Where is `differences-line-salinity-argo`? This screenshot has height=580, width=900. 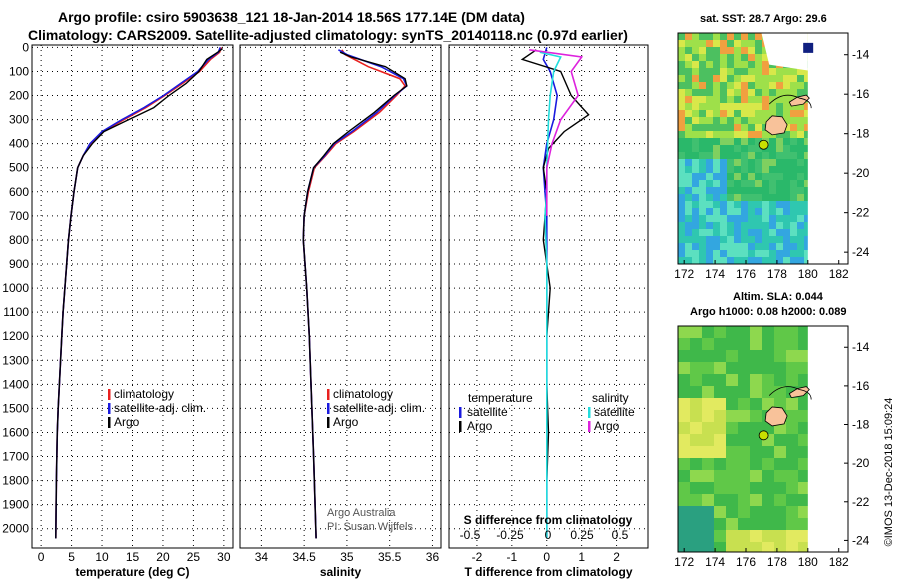
differences-line-salinity-argo is located at coordinates (556, 132).